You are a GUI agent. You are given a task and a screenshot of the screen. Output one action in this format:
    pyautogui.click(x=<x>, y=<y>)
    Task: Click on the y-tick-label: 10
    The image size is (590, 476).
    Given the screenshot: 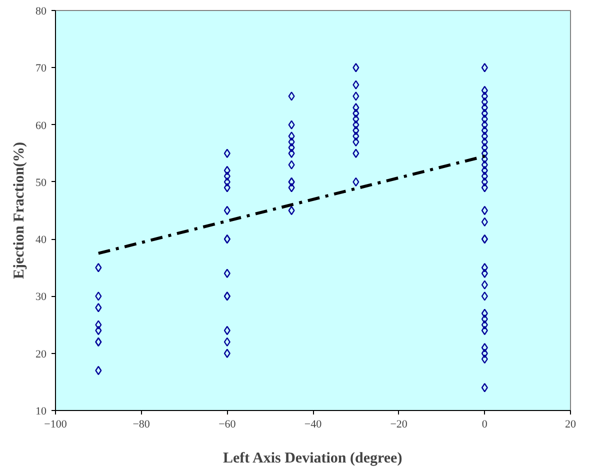 What is the action you would take?
    pyautogui.click(x=41, y=412)
    